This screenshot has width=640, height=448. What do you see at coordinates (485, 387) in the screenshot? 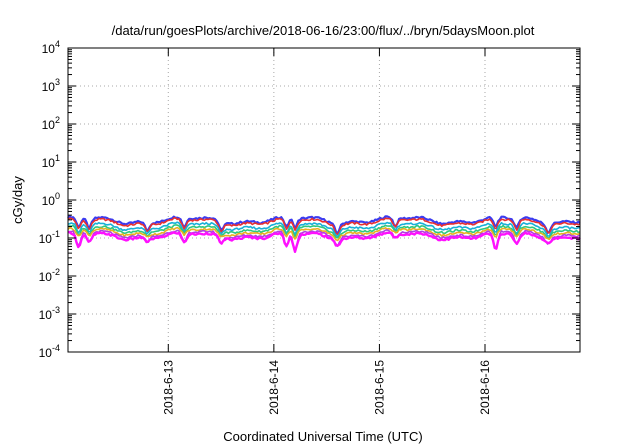
I see `x-tick-label: 2018-6-16` at bounding box center [485, 387].